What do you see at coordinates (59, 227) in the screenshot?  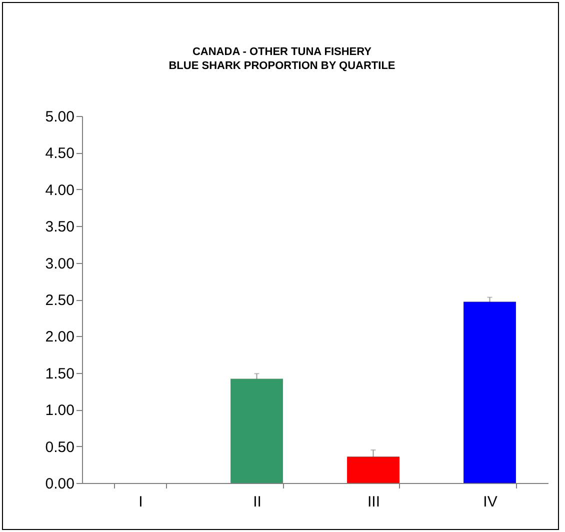 I see `y-tick-label: 3.50` at bounding box center [59, 227].